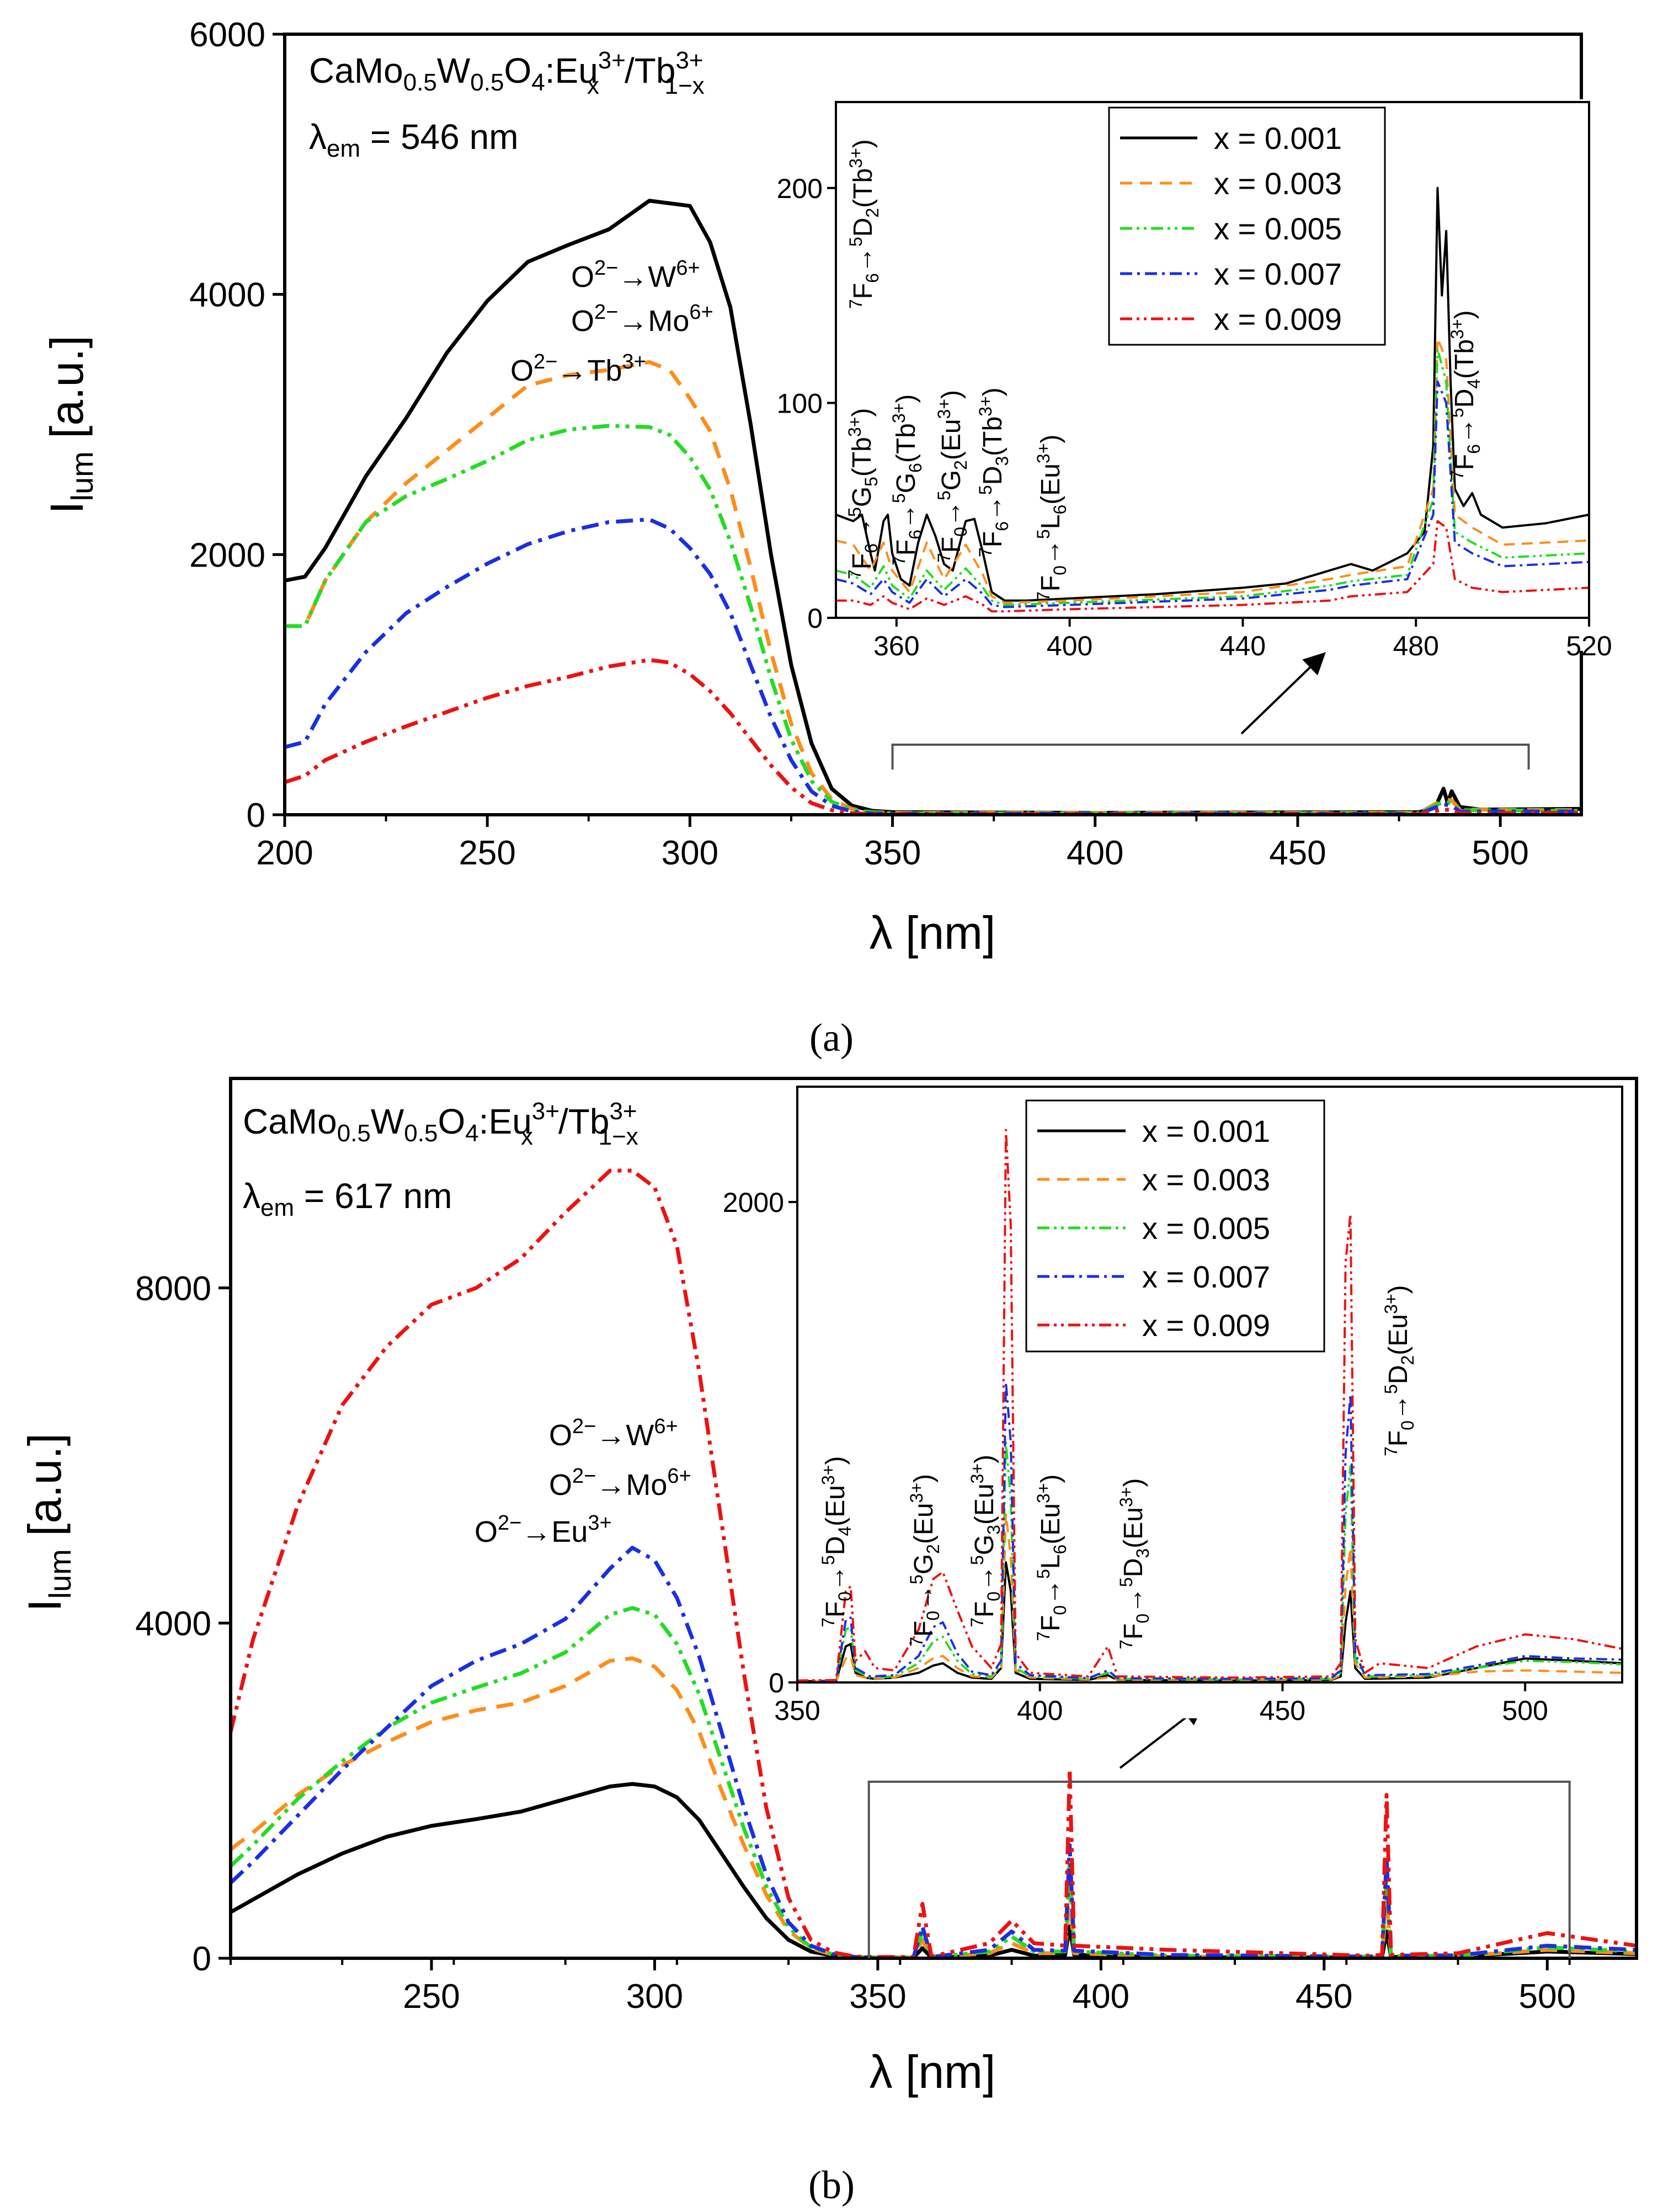 This screenshot has height=2212, width=1663. What do you see at coordinates (1278, 229) in the screenshot?
I see `panel-a-legend-label-3: x = 0.005` at bounding box center [1278, 229].